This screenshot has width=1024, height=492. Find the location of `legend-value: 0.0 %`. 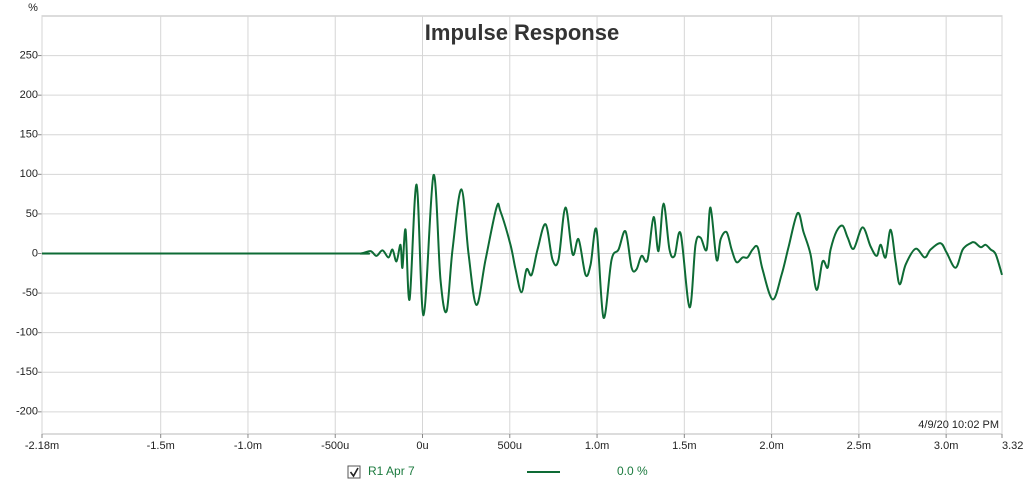

legend-value: 0.0 % is located at coordinates (632, 471).